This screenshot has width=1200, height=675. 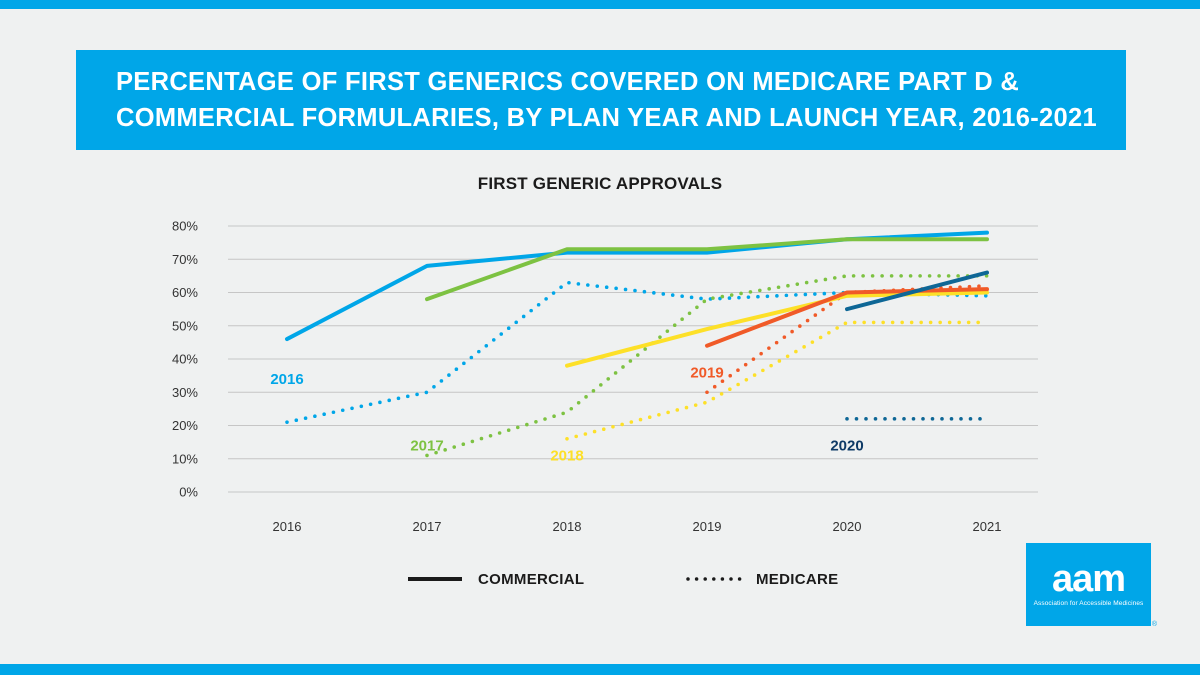 I want to click on legend-medicare: MEDICARE, so click(x=762, y=579).